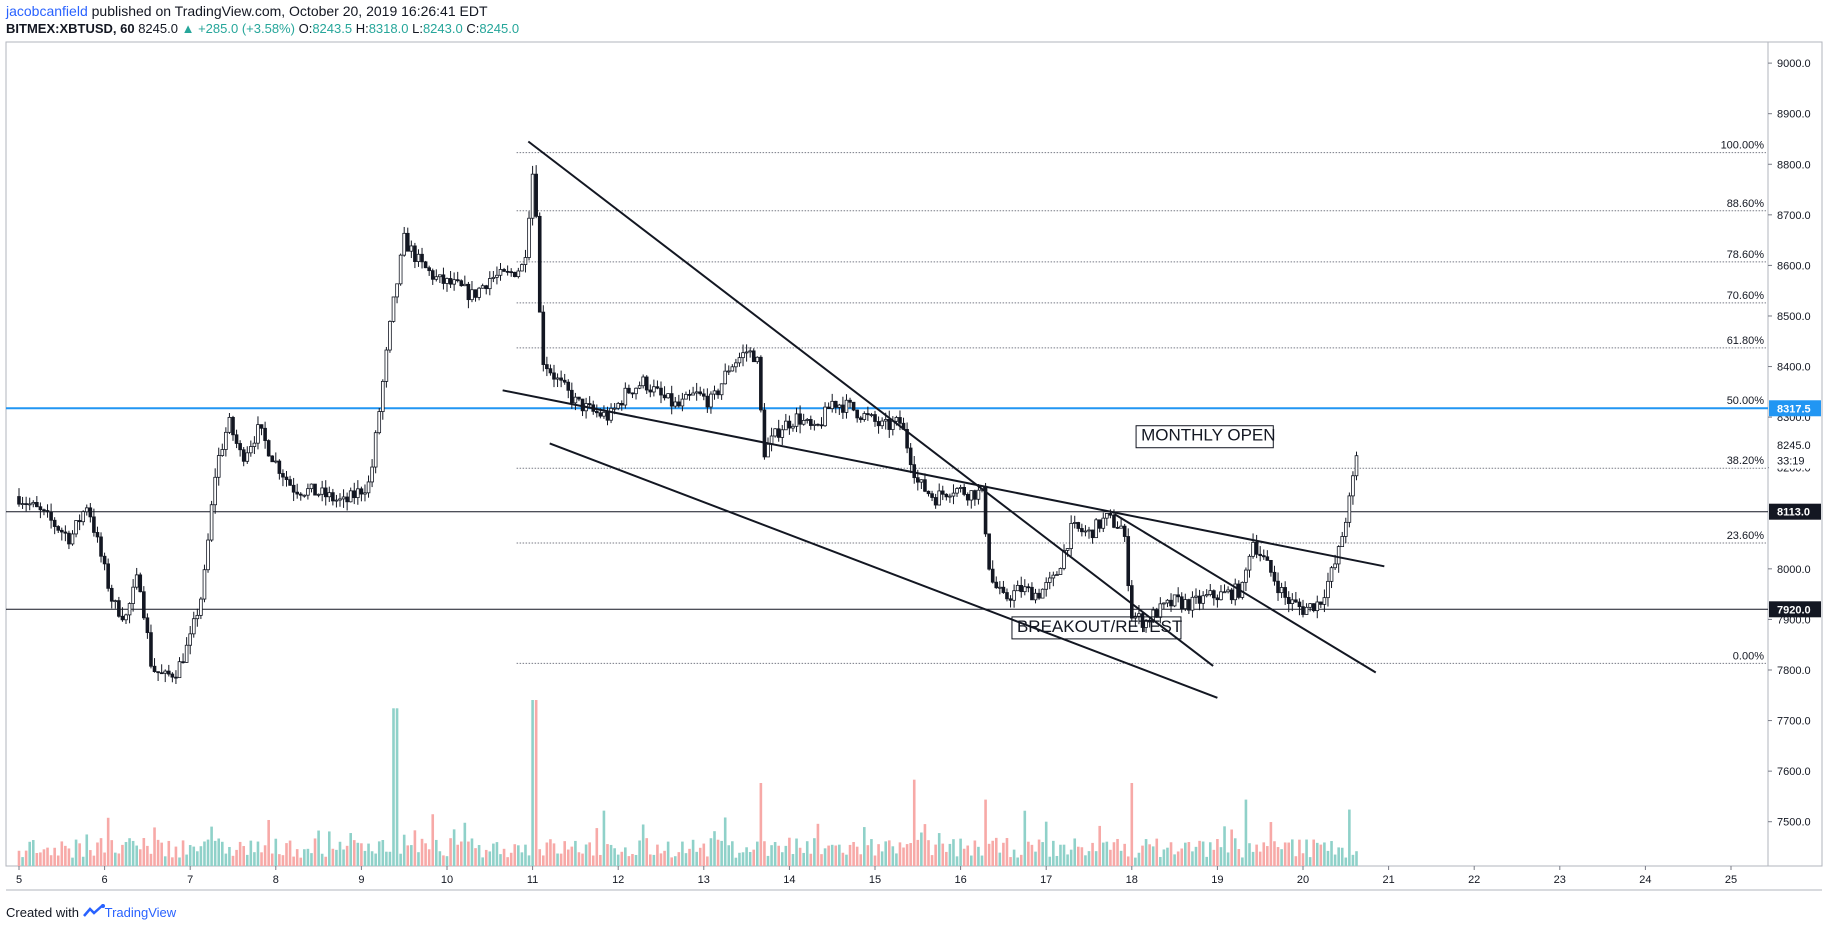 The width and height of the screenshot is (1828, 930). I want to click on price-tag-label: 8113.0, so click(1793, 513).